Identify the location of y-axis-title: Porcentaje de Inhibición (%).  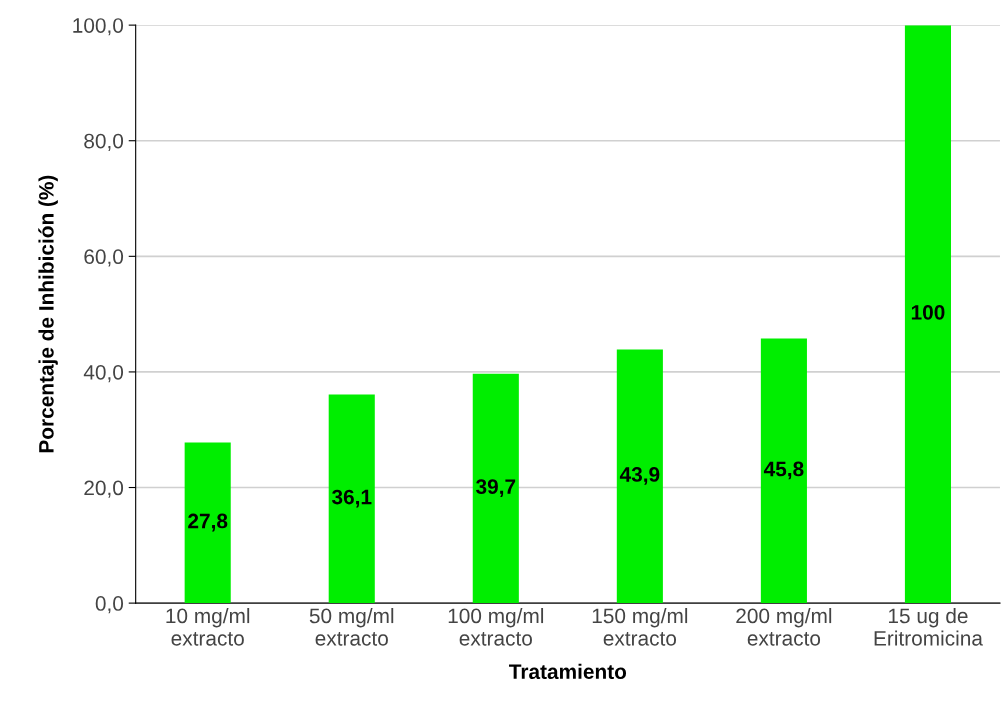
(48, 314).